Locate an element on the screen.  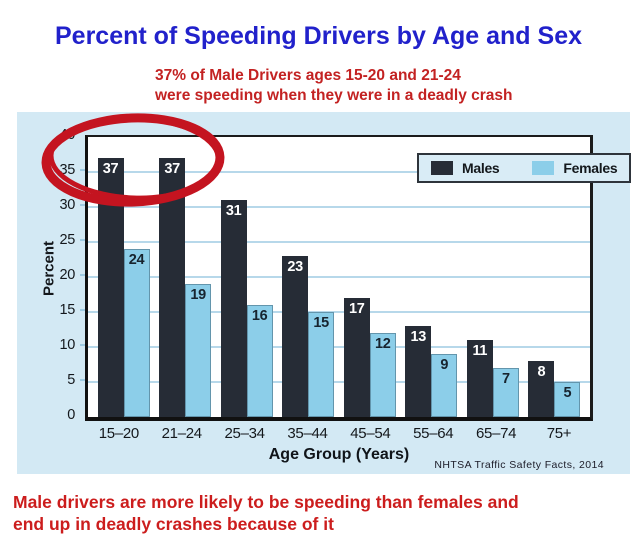
x-axis-title: Age Group (Years) is located at coordinates (339, 454).